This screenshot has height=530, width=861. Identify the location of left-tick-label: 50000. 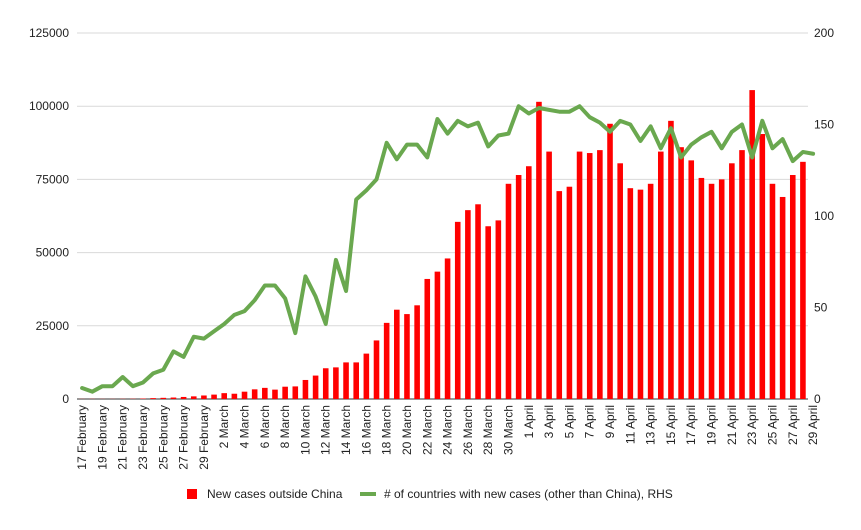
(53, 253).